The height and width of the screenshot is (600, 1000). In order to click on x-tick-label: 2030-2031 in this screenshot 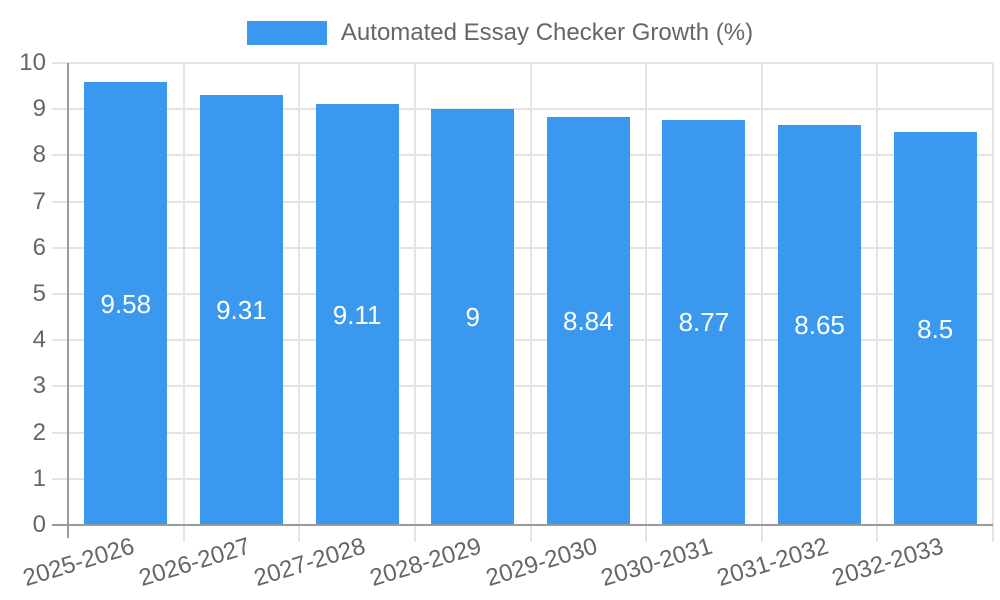, I will do `click(657, 562)`.